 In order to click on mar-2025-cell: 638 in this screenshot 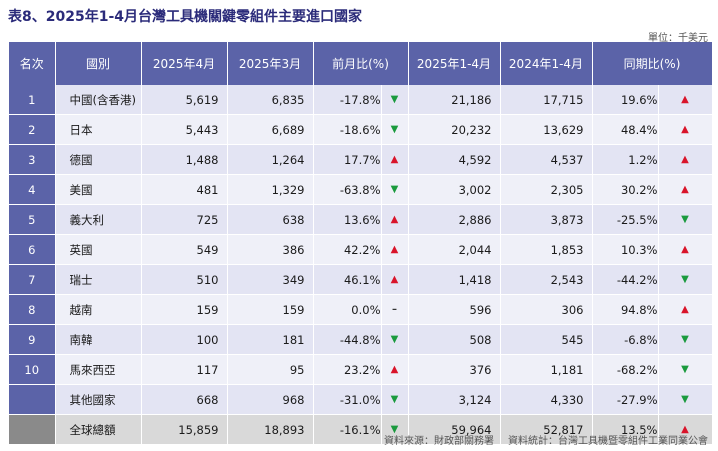, I will do `click(270, 219)`.